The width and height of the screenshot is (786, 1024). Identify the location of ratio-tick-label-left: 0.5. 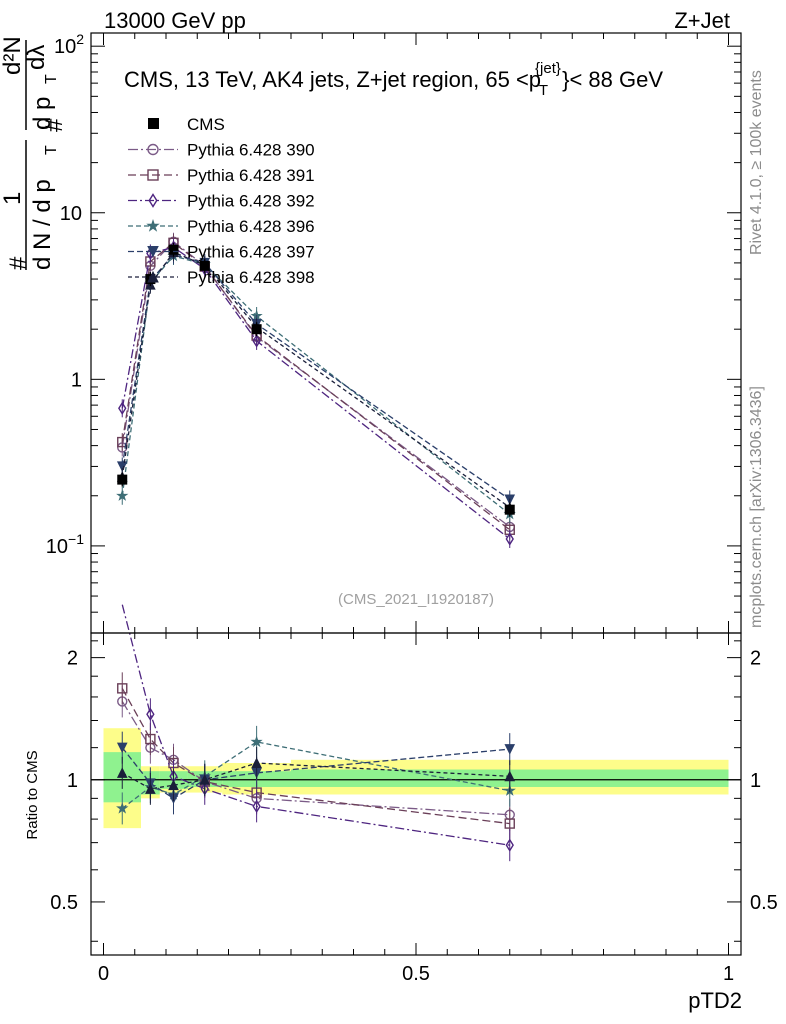
(64, 903).